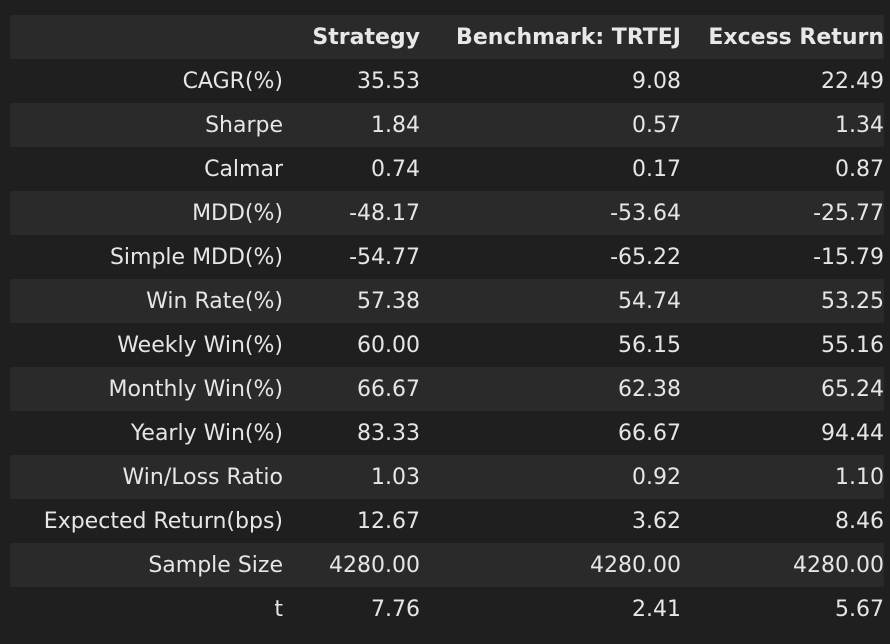  What do you see at coordinates (848, 213) in the screenshot?
I see `cell-excess: -25.77` at bounding box center [848, 213].